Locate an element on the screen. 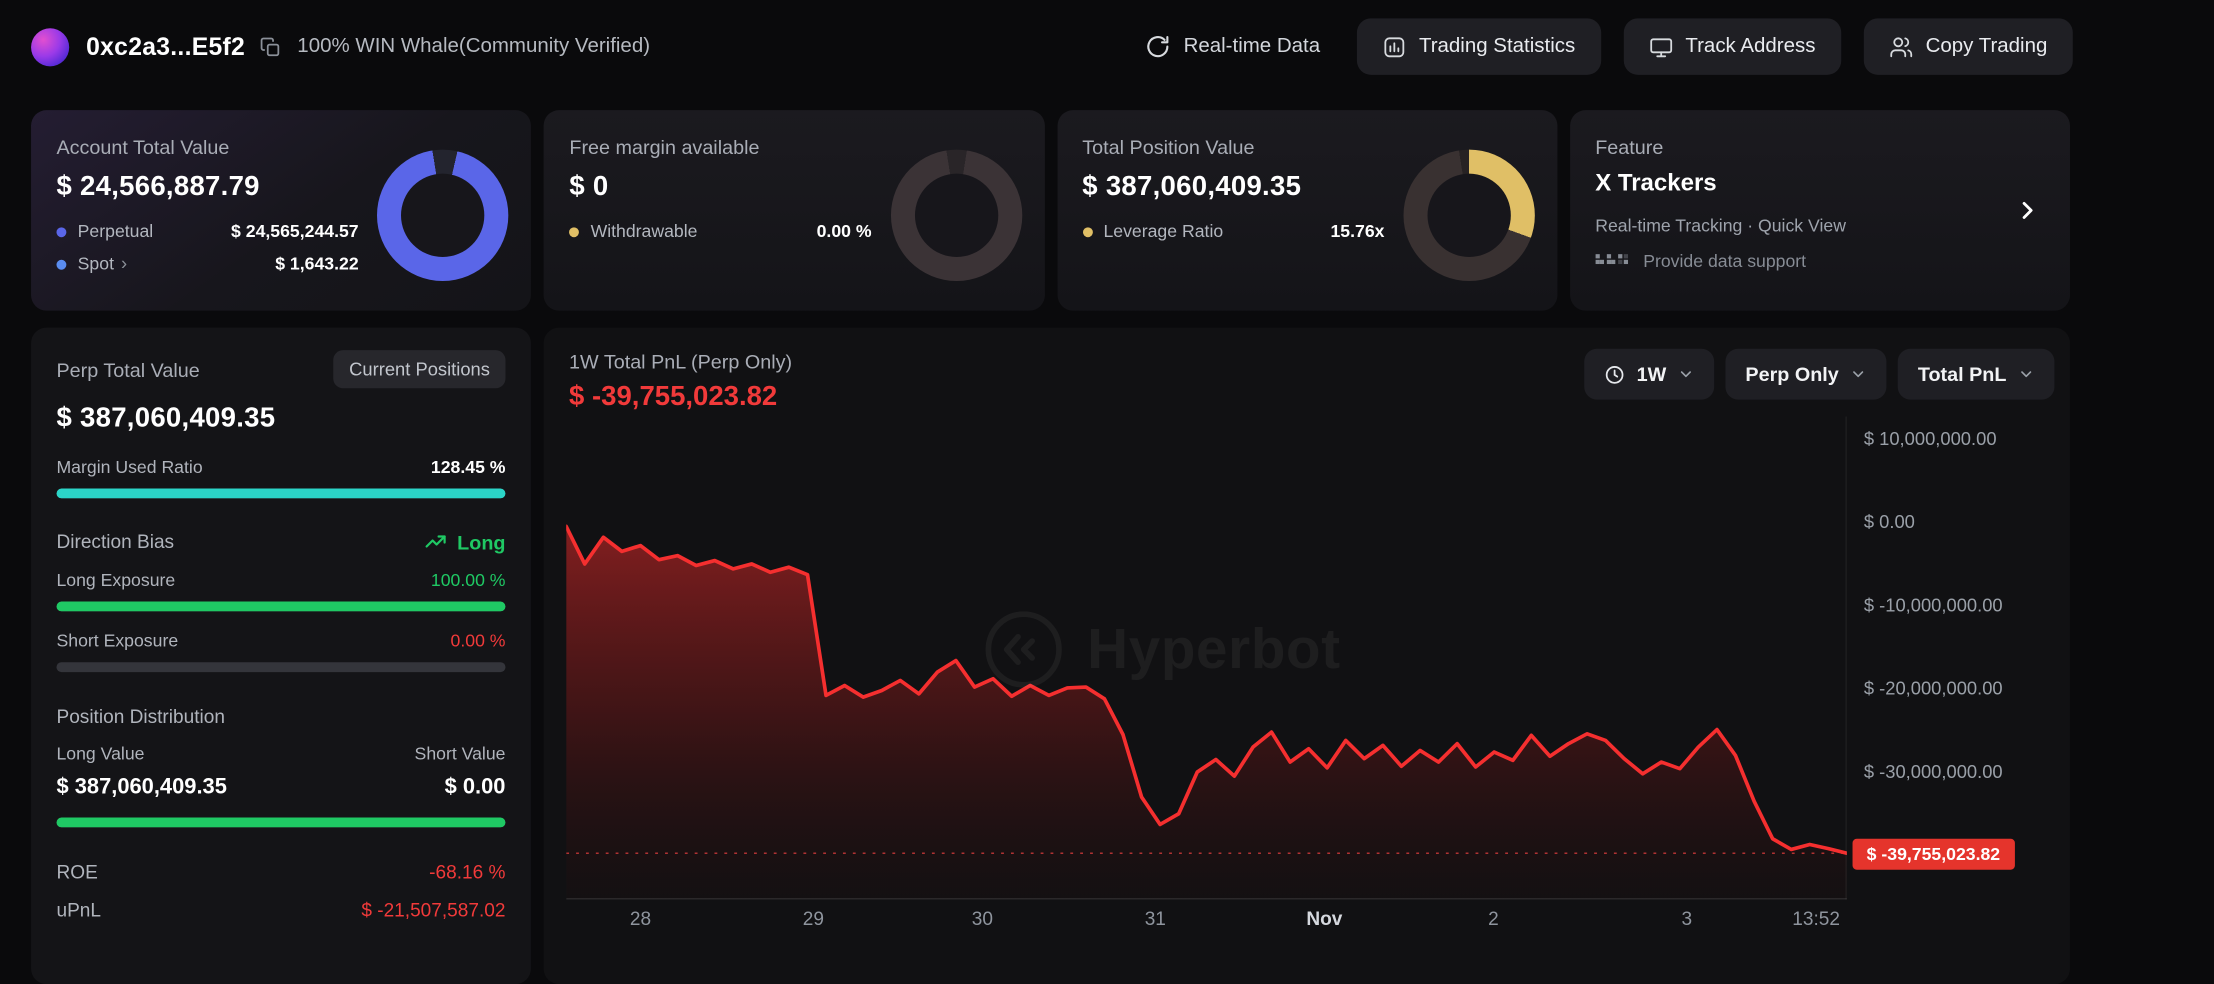  current-positions-button: Current Positions is located at coordinates (419, 369).